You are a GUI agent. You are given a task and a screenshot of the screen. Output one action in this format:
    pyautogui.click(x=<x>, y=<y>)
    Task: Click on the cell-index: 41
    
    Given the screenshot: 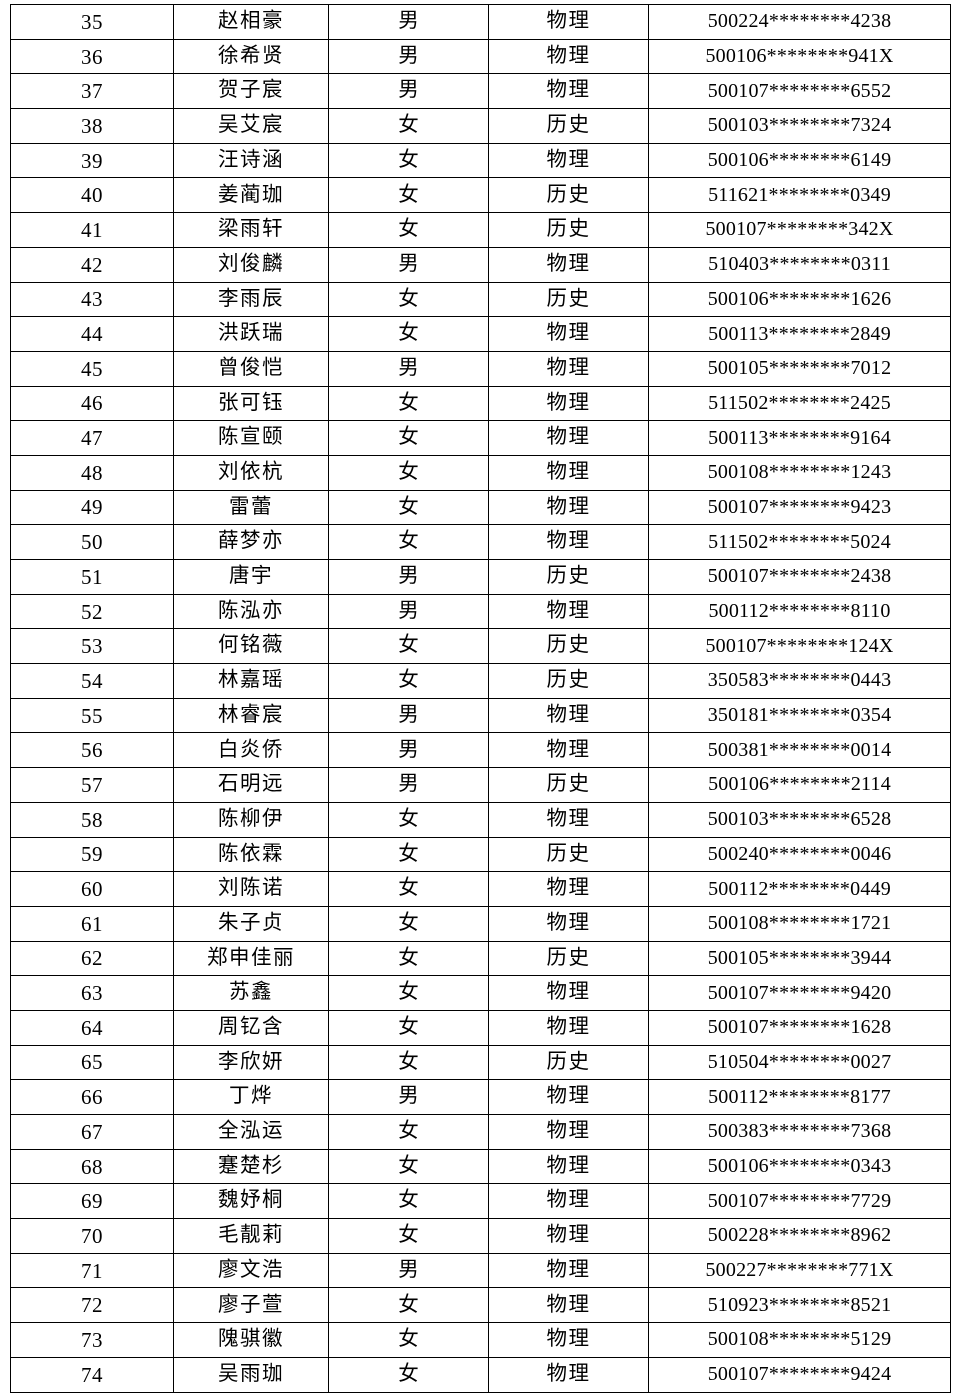 What is the action you would take?
    pyautogui.click(x=92, y=230)
    